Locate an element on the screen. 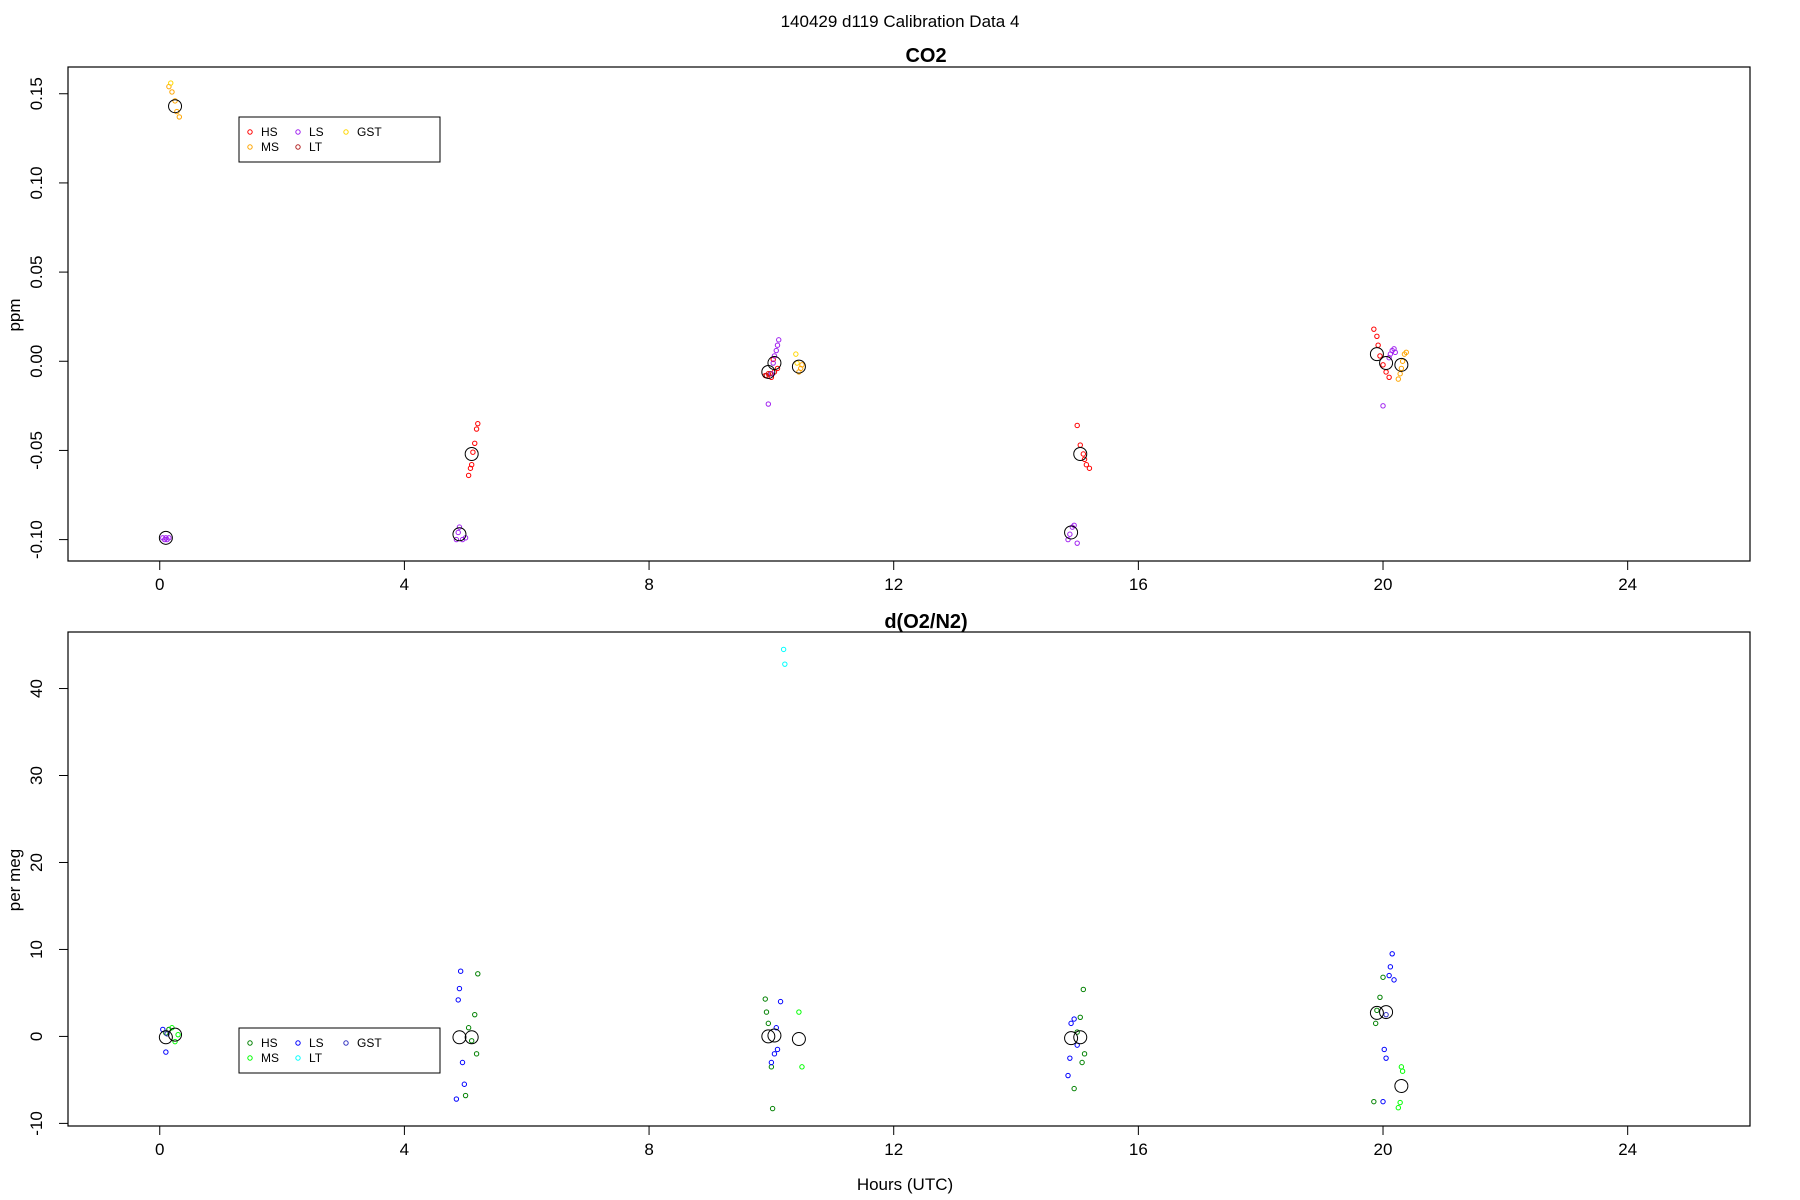 Image resolution: width=1800 pixels, height=1200 pixels. co2-legend-box is located at coordinates (339, 139).